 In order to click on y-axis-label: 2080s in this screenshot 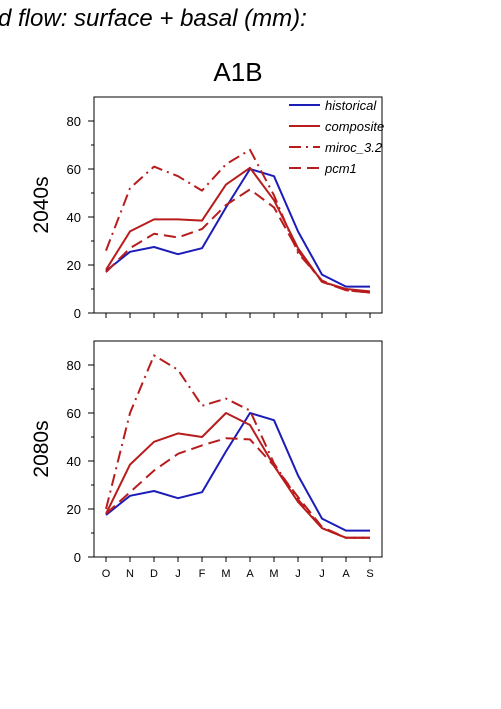, I will do `click(41, 448)`.